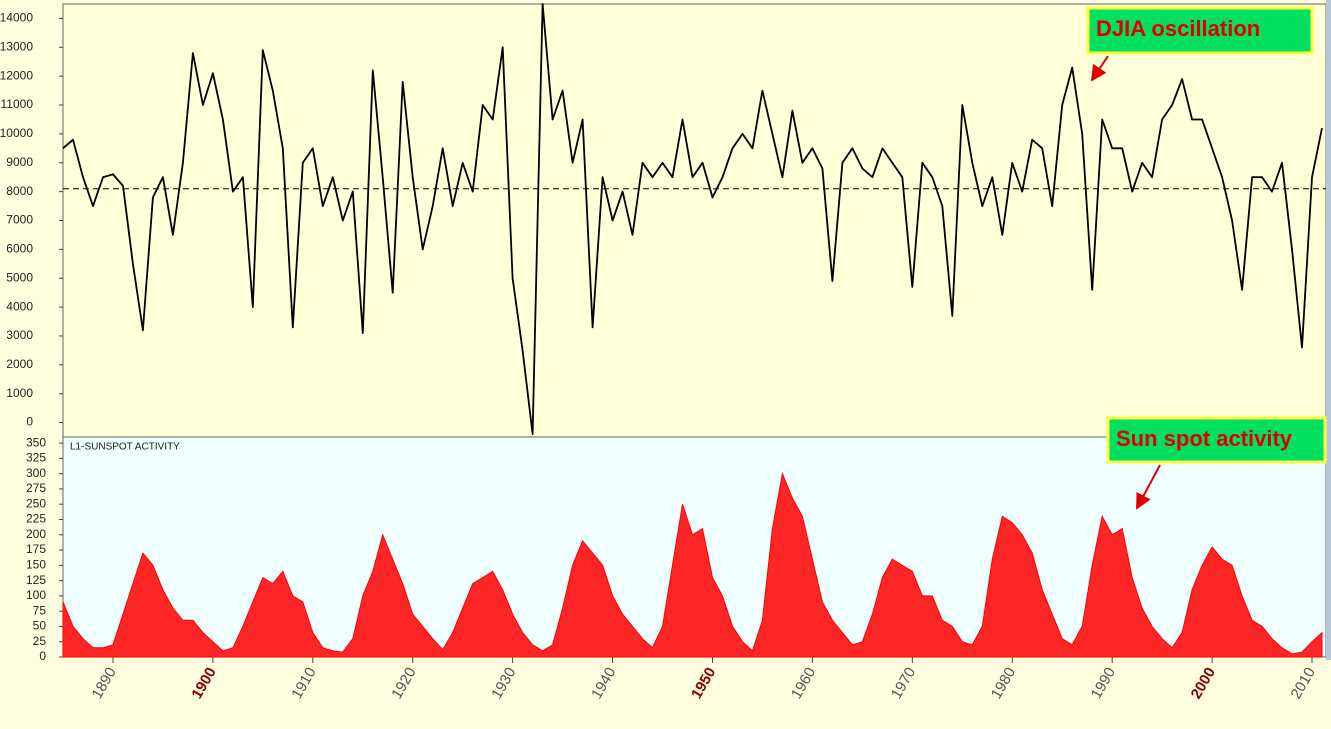  I want to click on annotation: DJIA oscillation, so click(1178, 28).